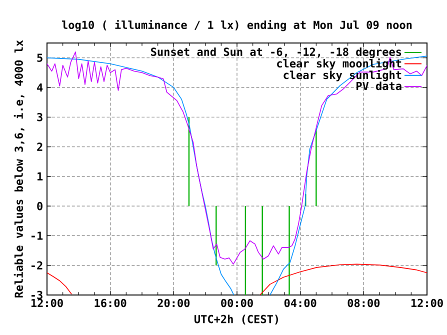  Describe the element at coordinates (300, 303) in the screenshot. I see `x-tick-label: 04:00` at that location.